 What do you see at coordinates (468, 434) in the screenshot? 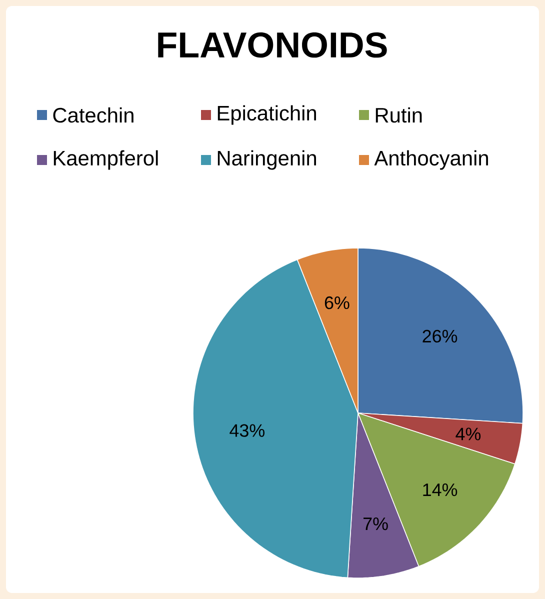
I see `data-label: 4%` at bounding box center [468, 434].